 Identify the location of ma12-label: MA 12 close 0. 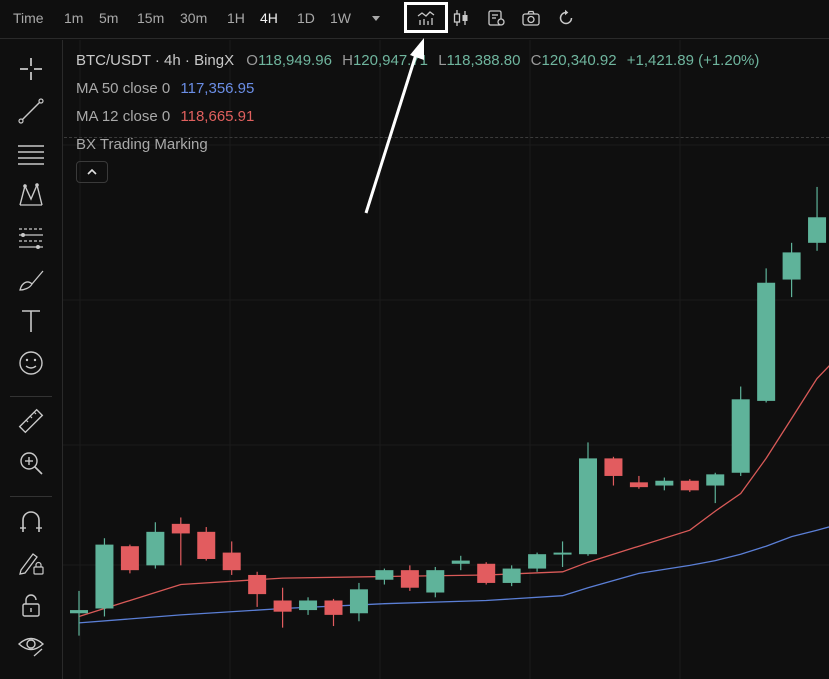
(123, 116).